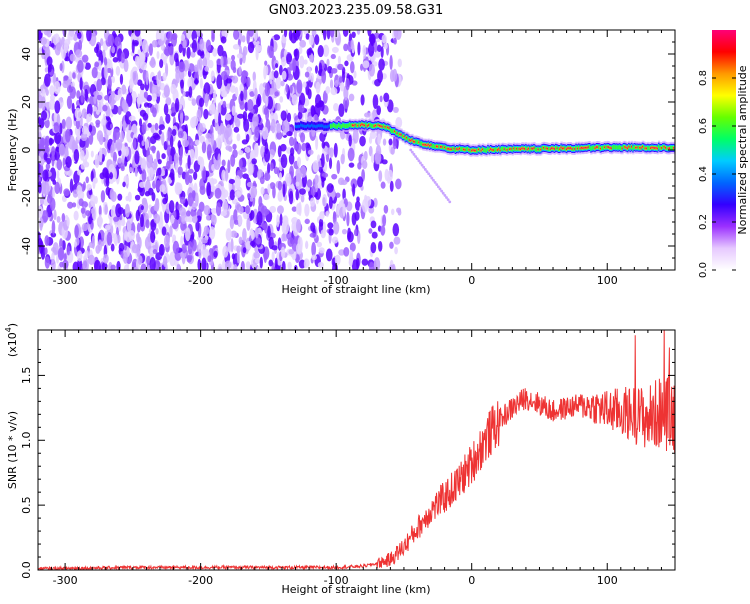  I want to click on svg-text: (x104), so click(11, 340).